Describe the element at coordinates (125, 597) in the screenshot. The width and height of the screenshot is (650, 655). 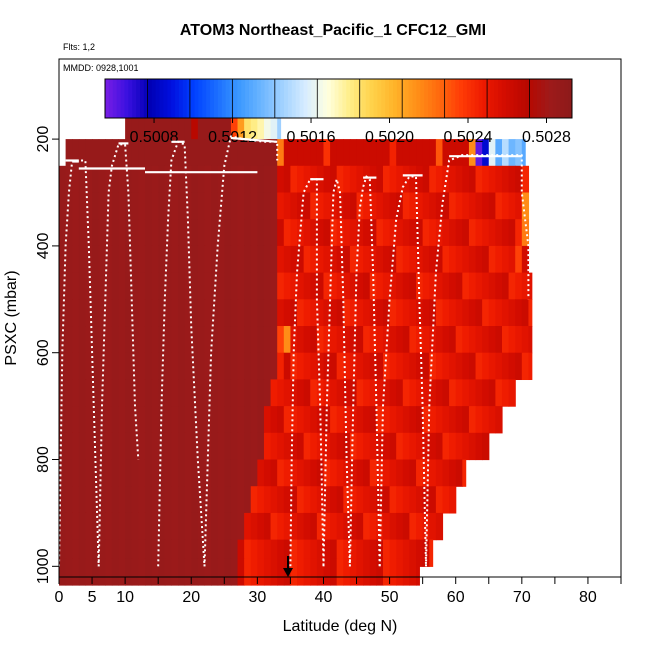
I see `x-tick-label: 10` at that location.